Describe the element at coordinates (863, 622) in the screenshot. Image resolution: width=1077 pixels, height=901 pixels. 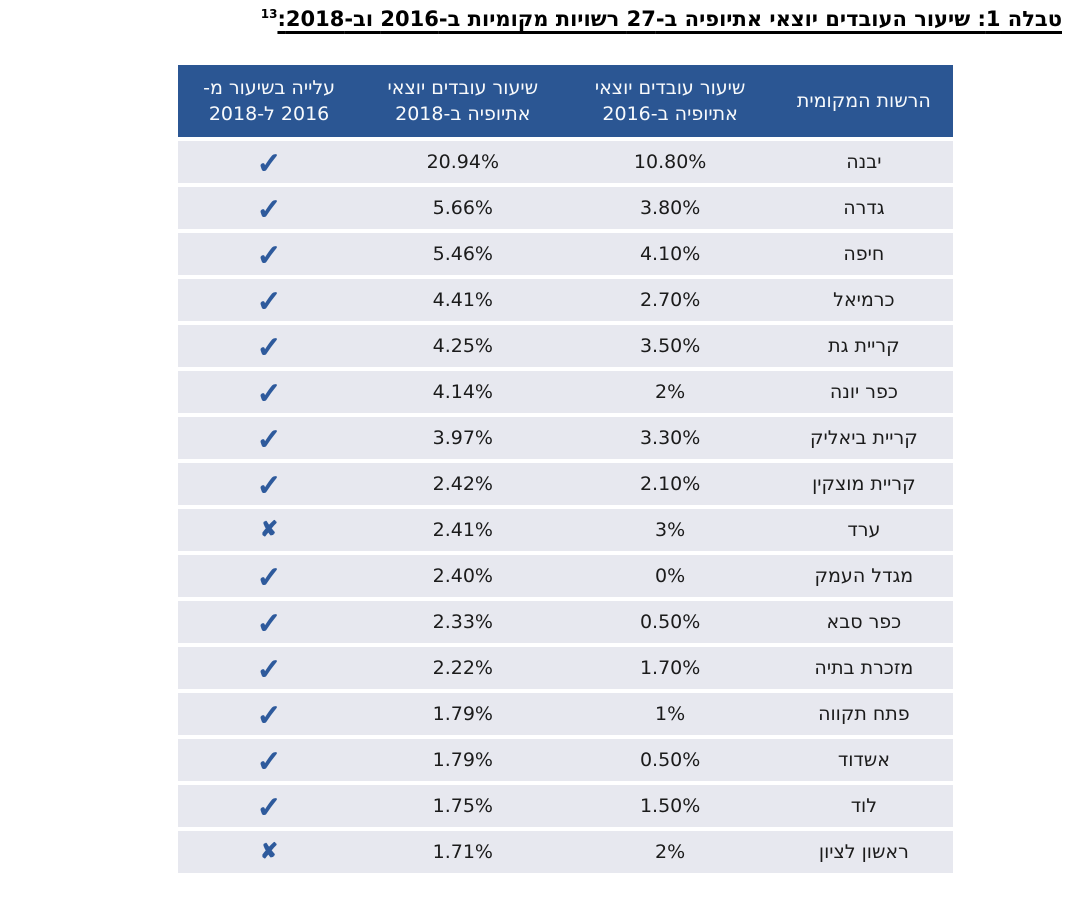
I see `authority-cell: כפר סבא` at that location.